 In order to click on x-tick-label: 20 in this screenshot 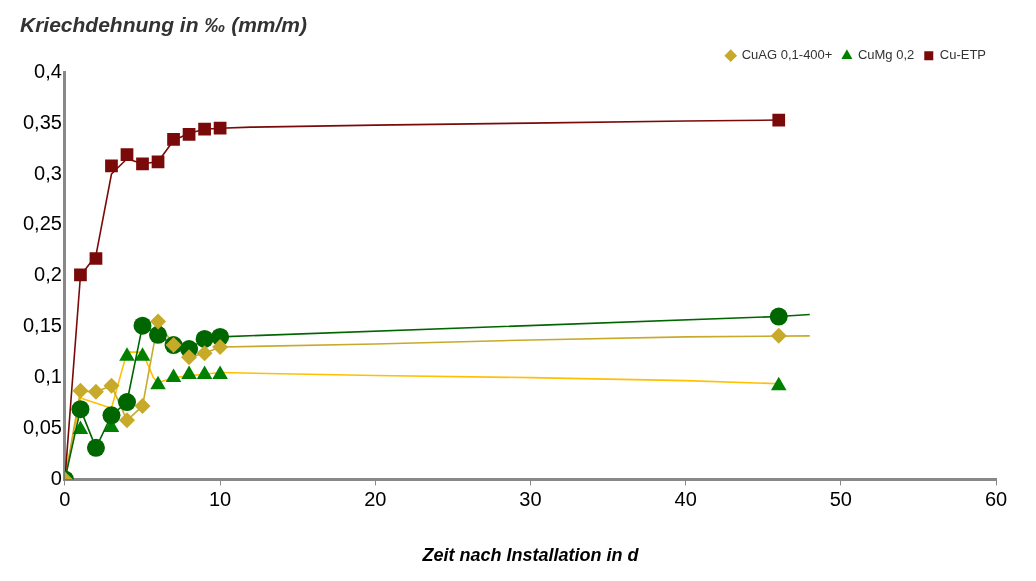, I will do `click(375, 498)`.